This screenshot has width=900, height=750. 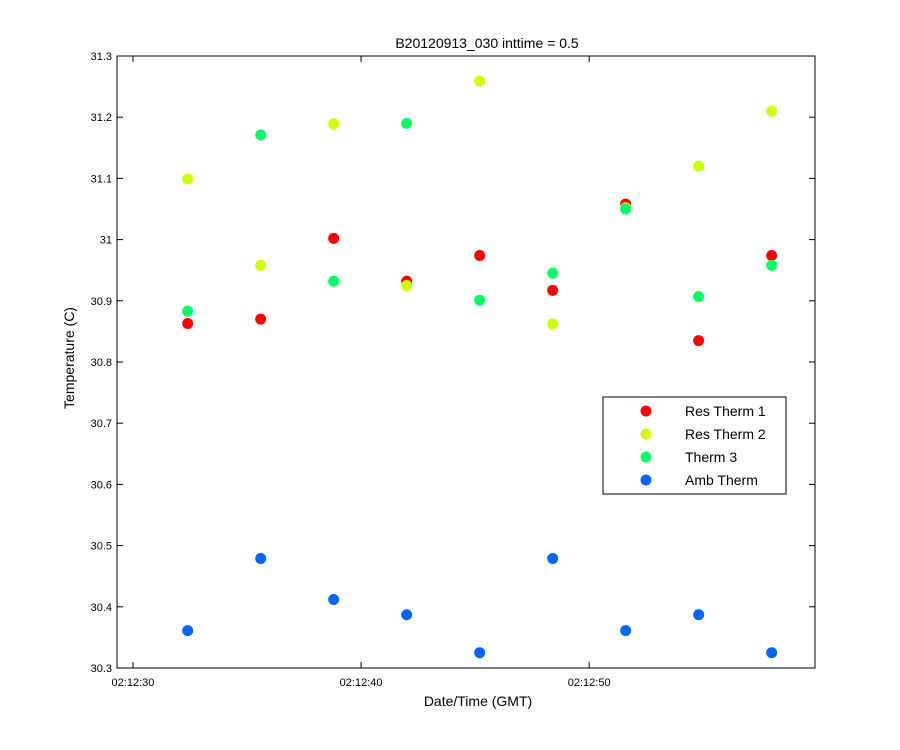 What do you see at coordinates (478, 701) in the screenshot?
I see `x-axis-label: Date/Time (GMT)` at bounding box center [478, 701].